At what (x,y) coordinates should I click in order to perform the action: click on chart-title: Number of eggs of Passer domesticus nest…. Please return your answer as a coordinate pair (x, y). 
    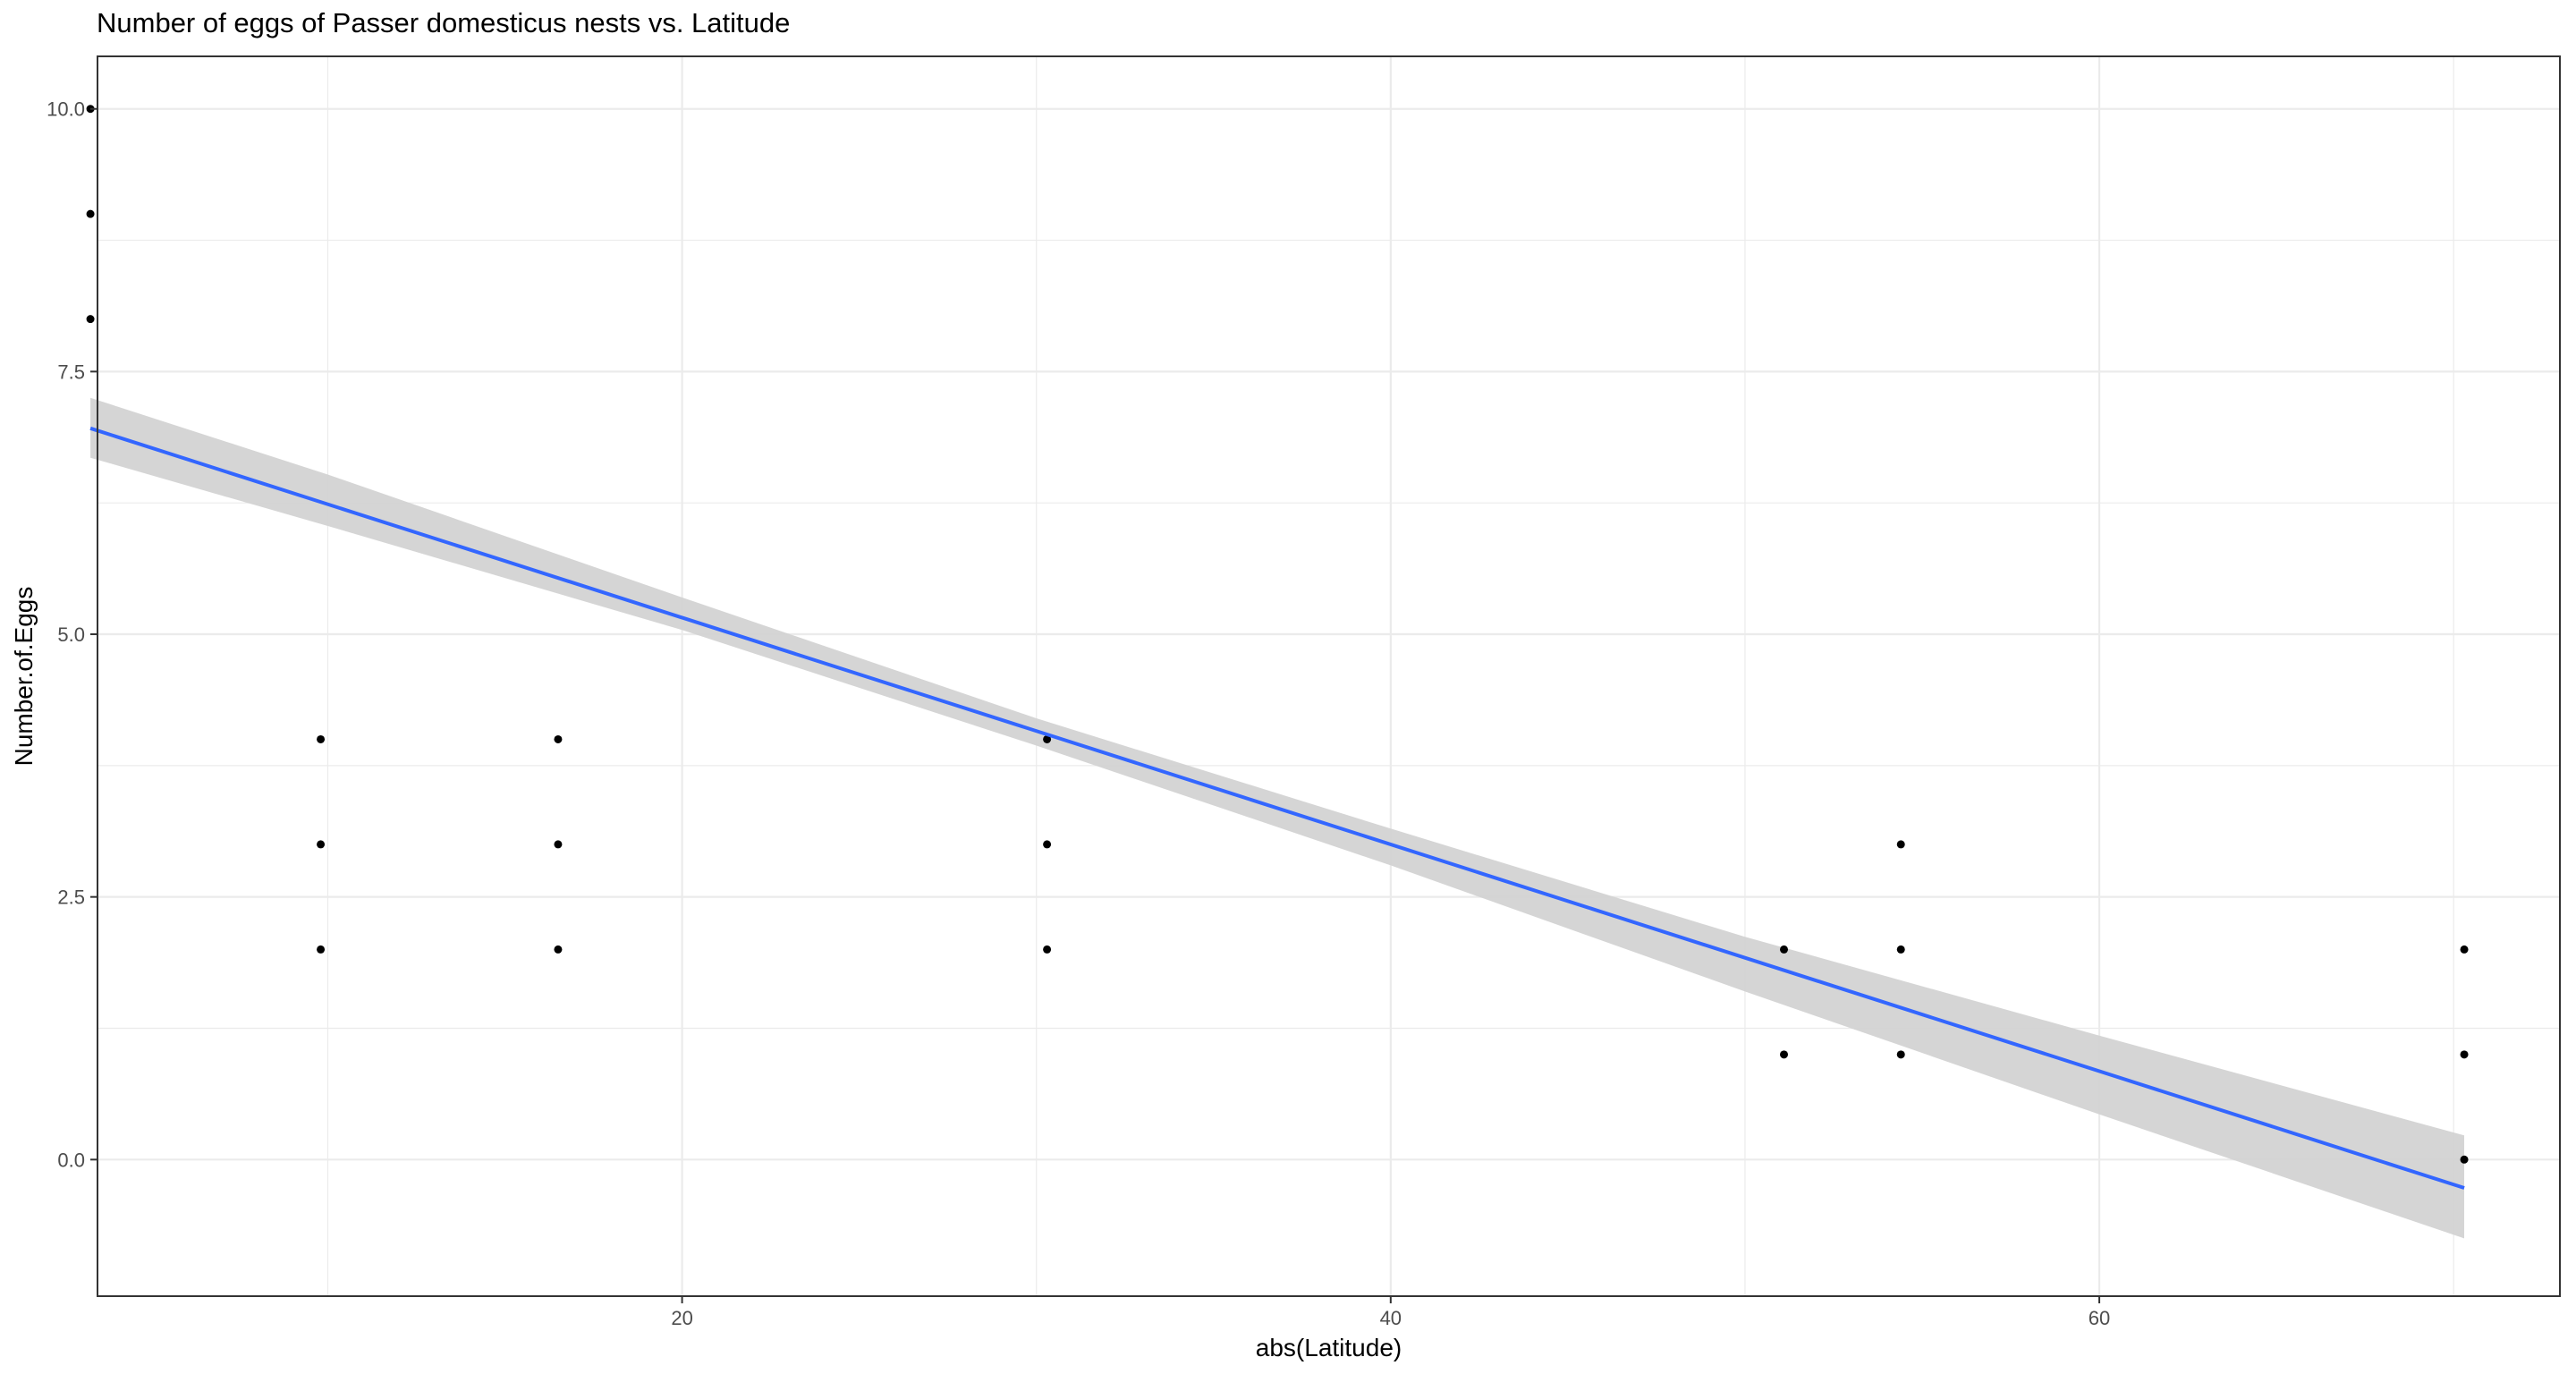
    Looking at the image, I should click on (444, 22).